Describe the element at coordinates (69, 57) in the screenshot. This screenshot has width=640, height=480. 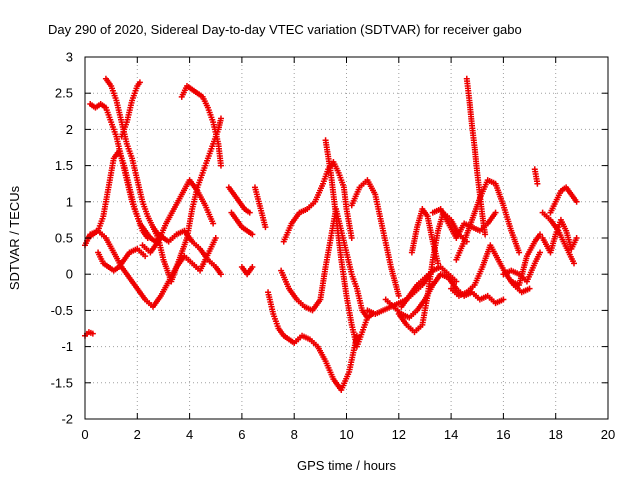
I see `y-tick-label: 3` at that location.